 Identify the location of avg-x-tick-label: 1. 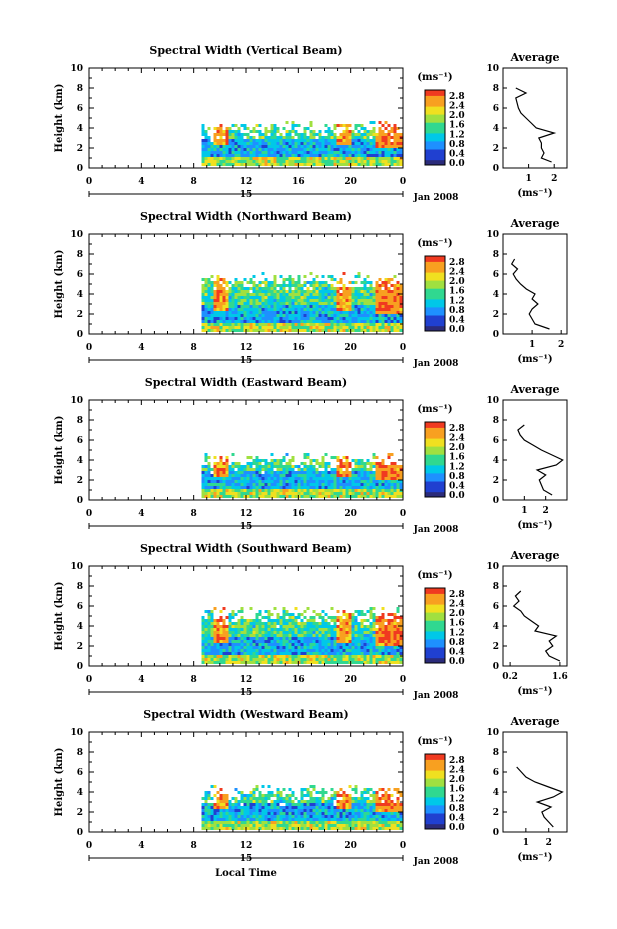
(532, 345).